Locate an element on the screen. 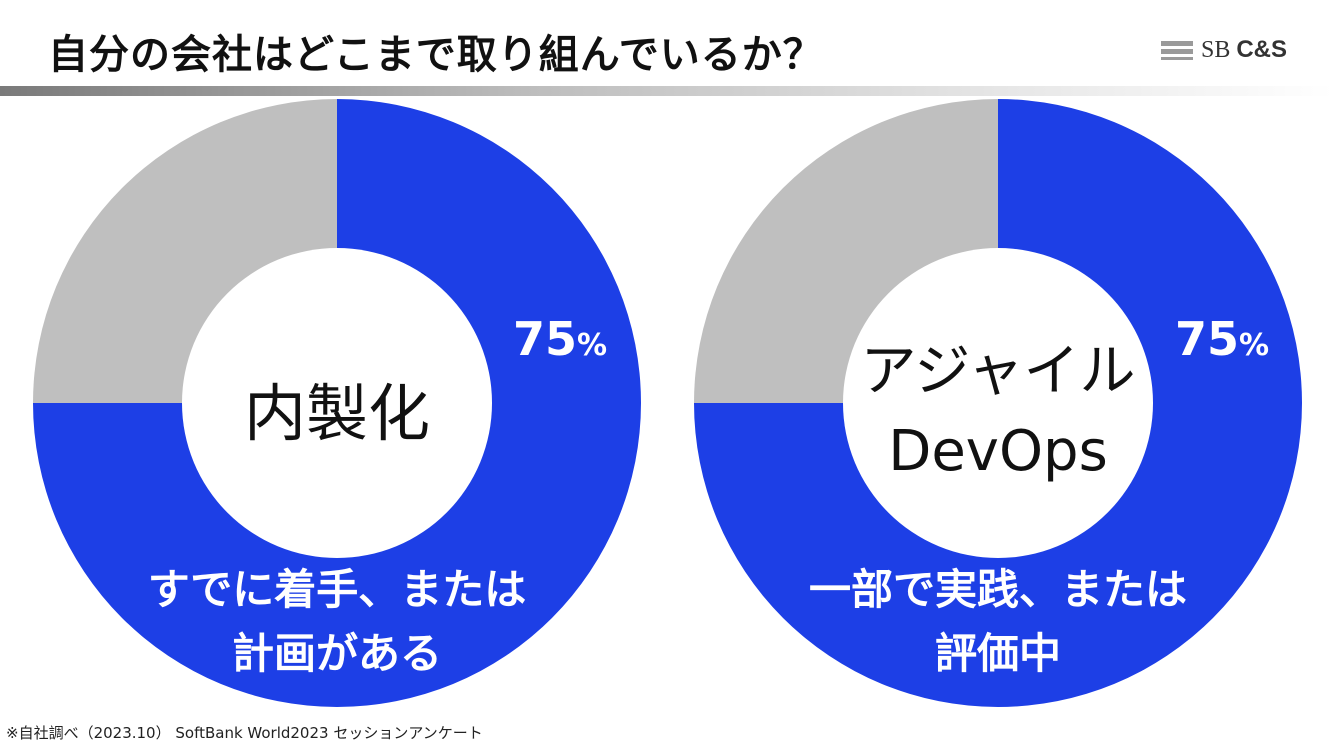 This screenshot has width=1333, height=750. company-logo: SB C&S is located at coordinates (1223, 50).